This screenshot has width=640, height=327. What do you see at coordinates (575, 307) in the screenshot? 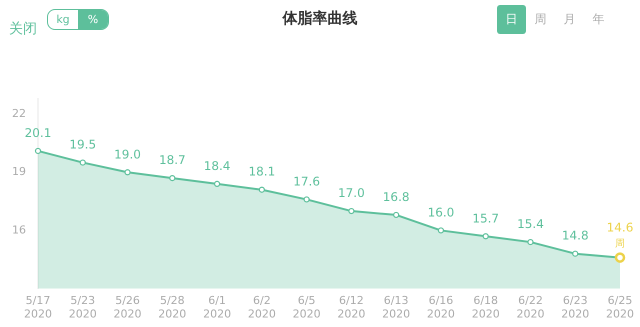
I see `x-tick-label: 6/23 2020` at bounding box center [575, 307].